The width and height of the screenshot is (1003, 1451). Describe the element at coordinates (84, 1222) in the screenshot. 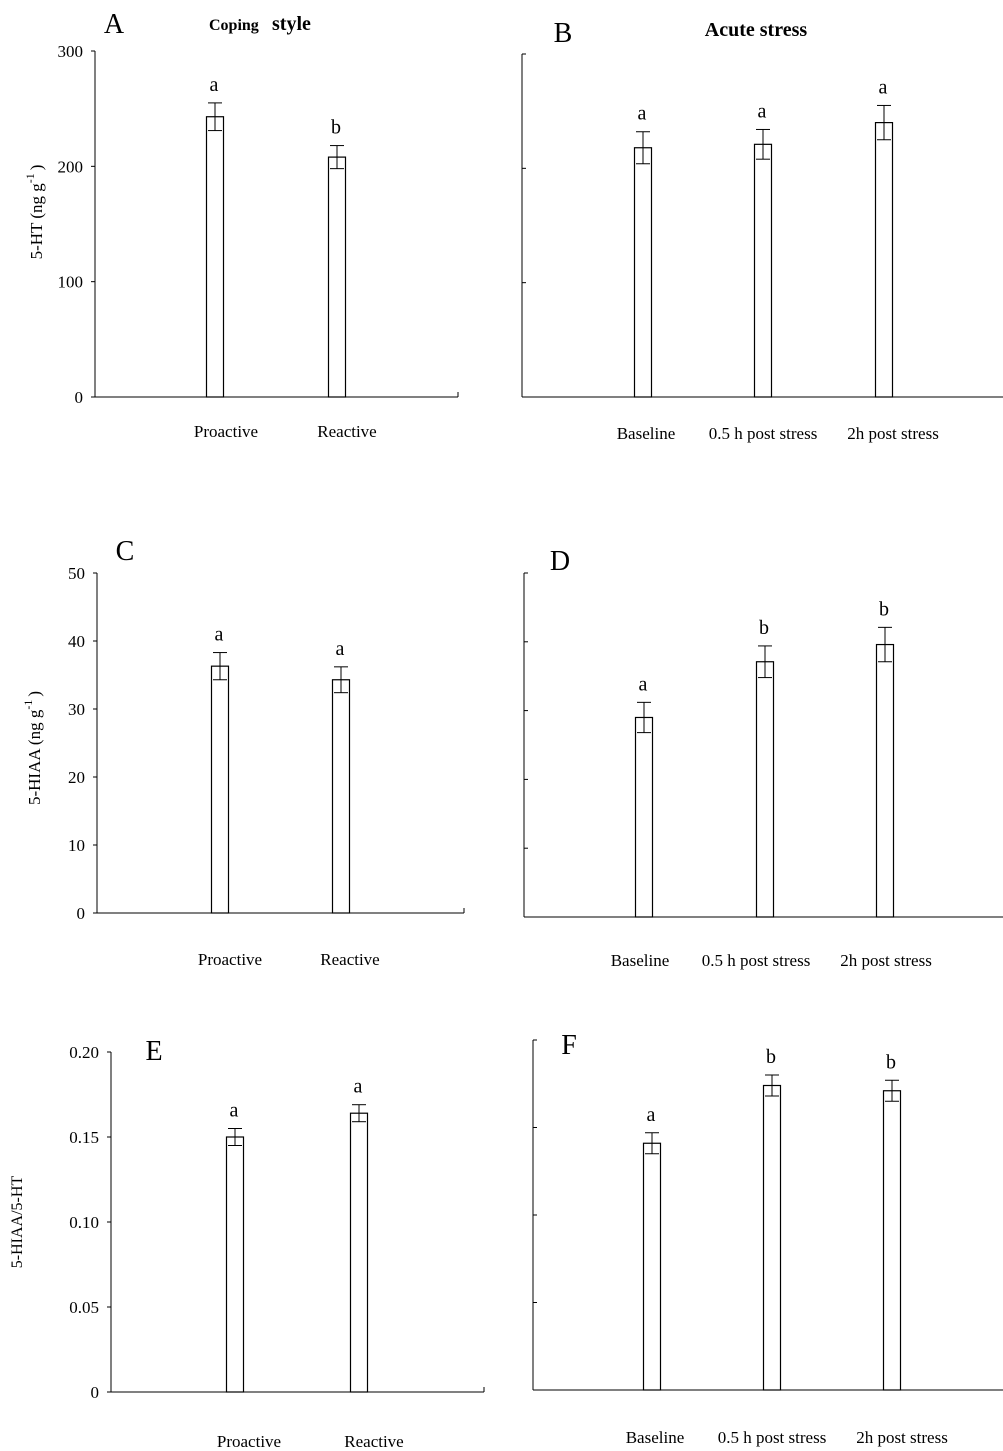

I see `y-tick-label: 0.10` at that location.